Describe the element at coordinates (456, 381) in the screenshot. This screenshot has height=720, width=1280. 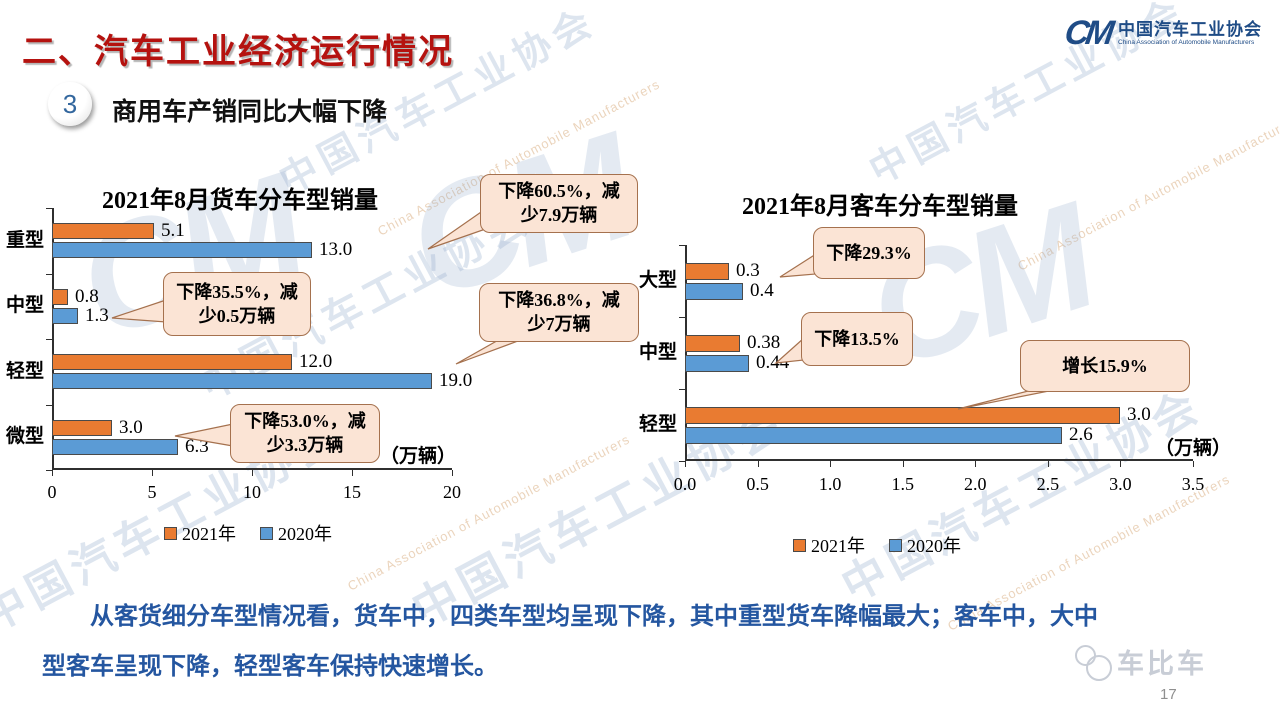
I see `bar-value-label: 19.0` at that location.